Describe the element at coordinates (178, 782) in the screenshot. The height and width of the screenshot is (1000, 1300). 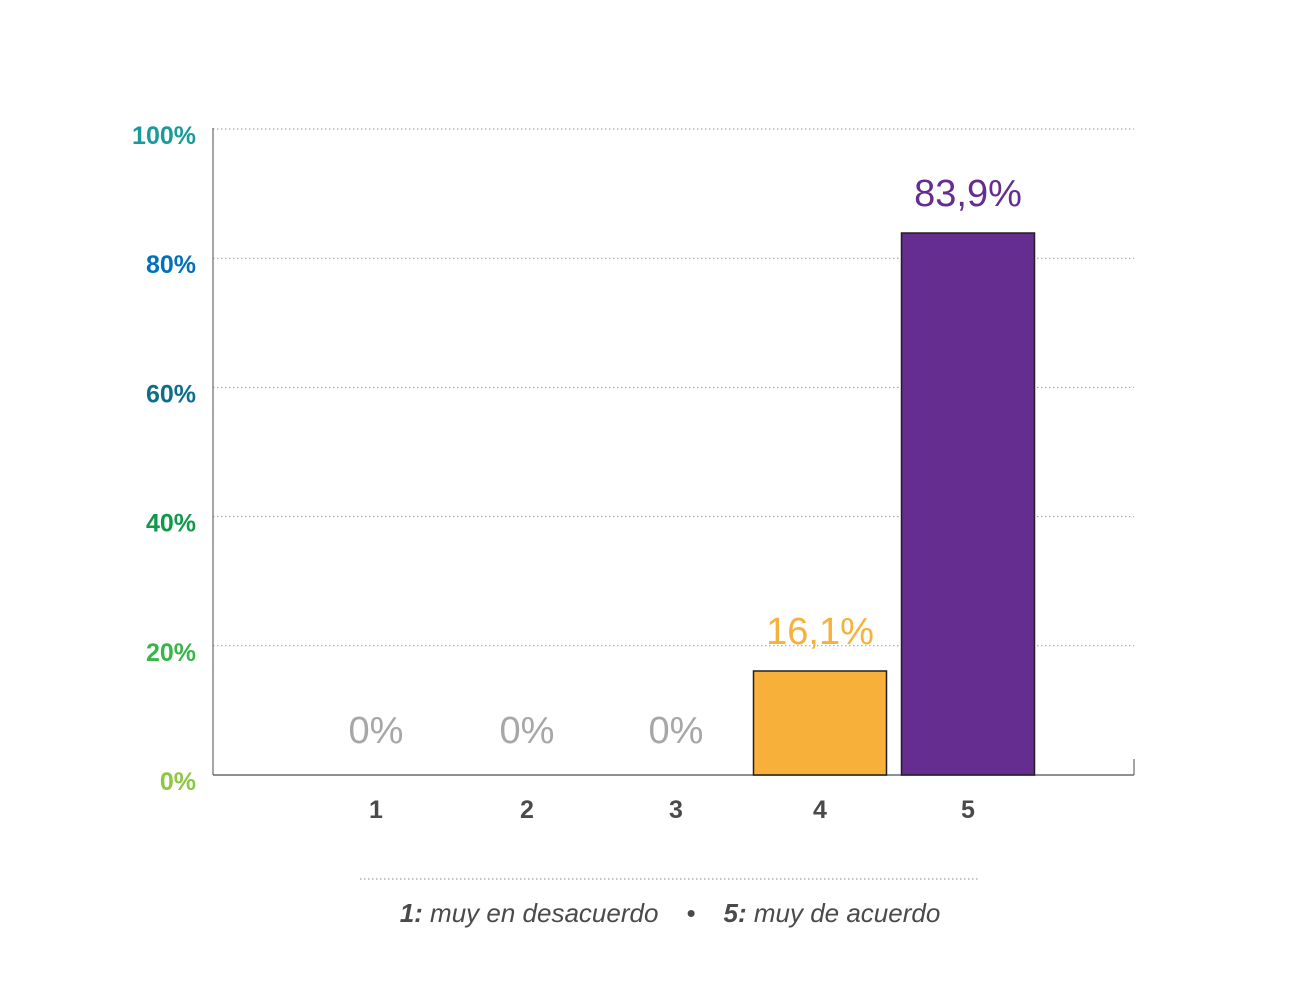
I see `y-tick-label: 0%` at that location.